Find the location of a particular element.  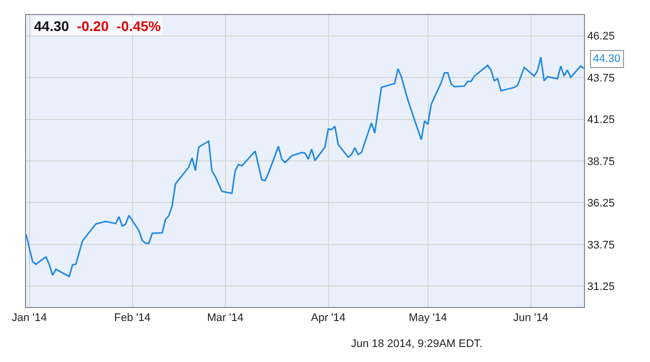

y-tick-label: 43.75 is located at coordinates (601, 78).